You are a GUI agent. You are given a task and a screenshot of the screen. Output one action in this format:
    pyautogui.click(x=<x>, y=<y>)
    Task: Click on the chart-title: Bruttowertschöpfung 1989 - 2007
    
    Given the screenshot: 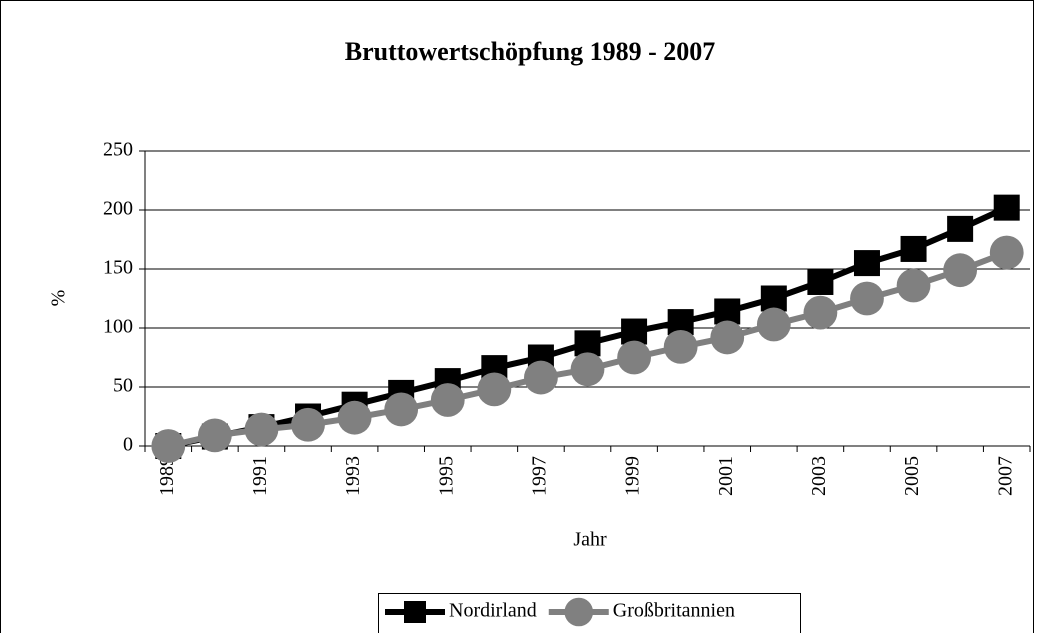 What is the action you would take?
    pyautogui.click(x=530, y=51)
    